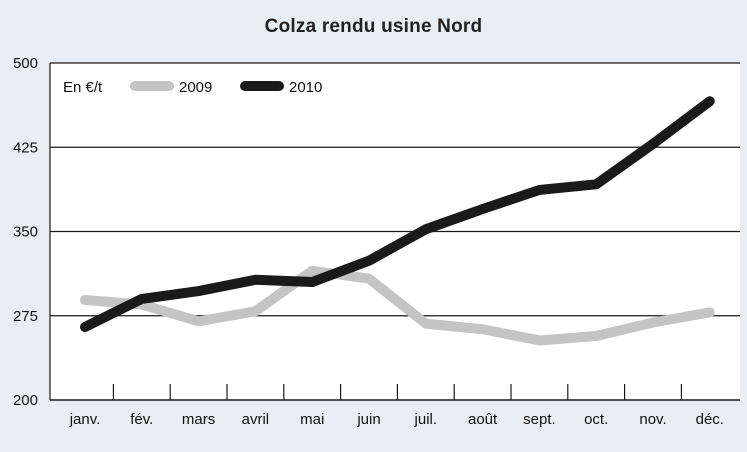 The height and width of the screenshot is (452, 747). I want to click on y-axis-ticks: 200 275 350 425 500, so click(25, 232).